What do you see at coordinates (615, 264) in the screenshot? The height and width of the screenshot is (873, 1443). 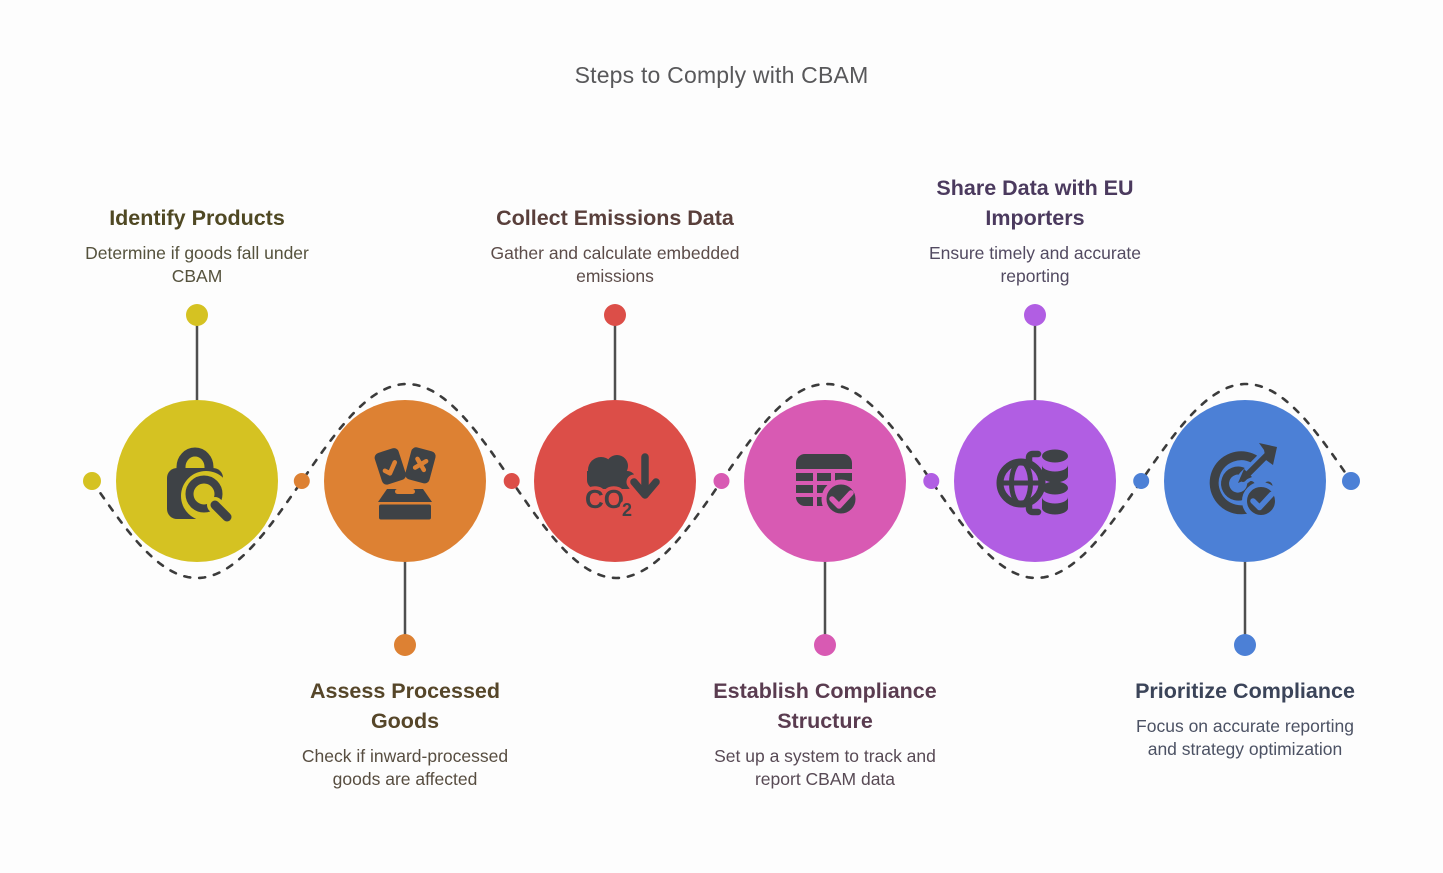 I see `step-description: Gather and calculate embedded emissions` at bounding box center [615, 264].